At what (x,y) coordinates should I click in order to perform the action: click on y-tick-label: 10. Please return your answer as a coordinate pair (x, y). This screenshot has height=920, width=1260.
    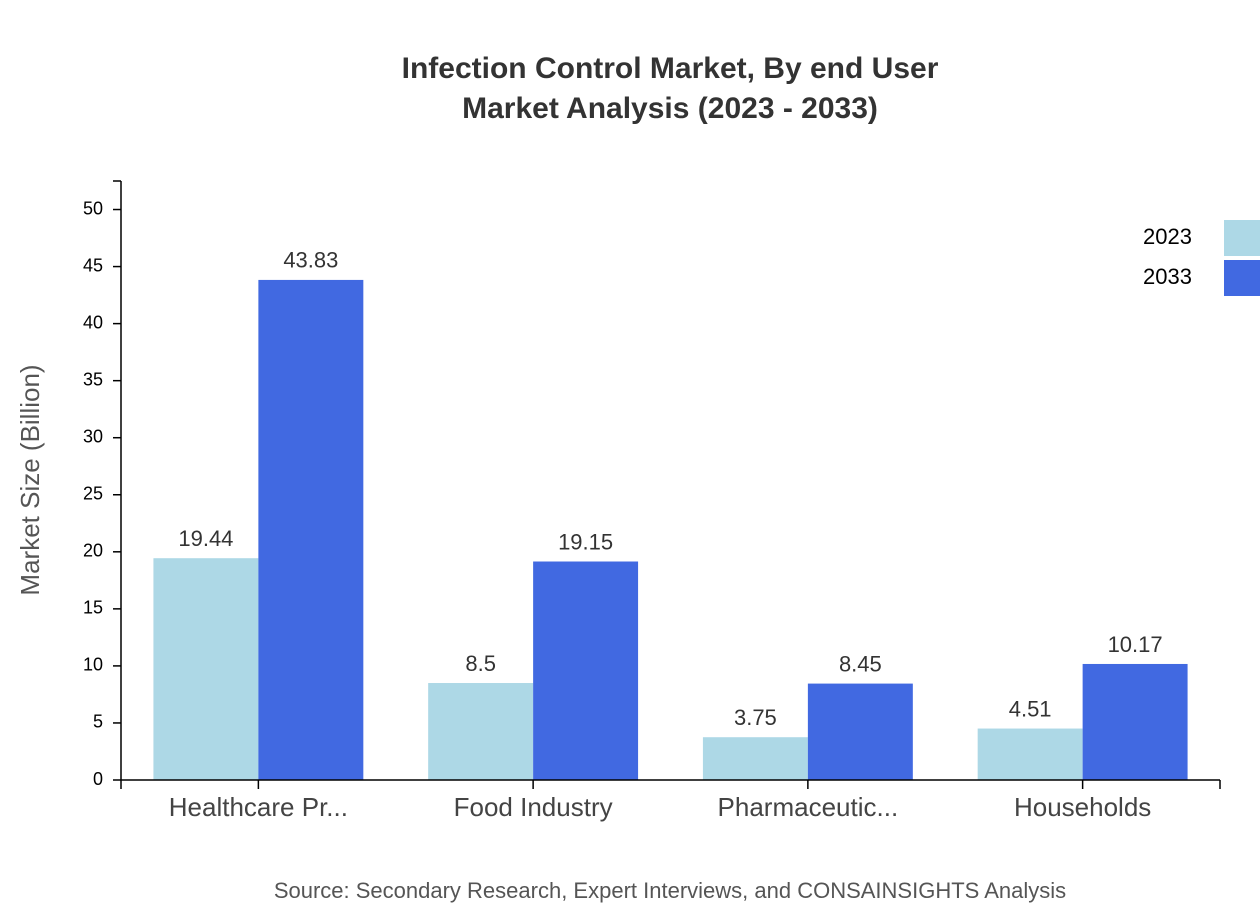
    Looking at the image, I should click on (93, 665).